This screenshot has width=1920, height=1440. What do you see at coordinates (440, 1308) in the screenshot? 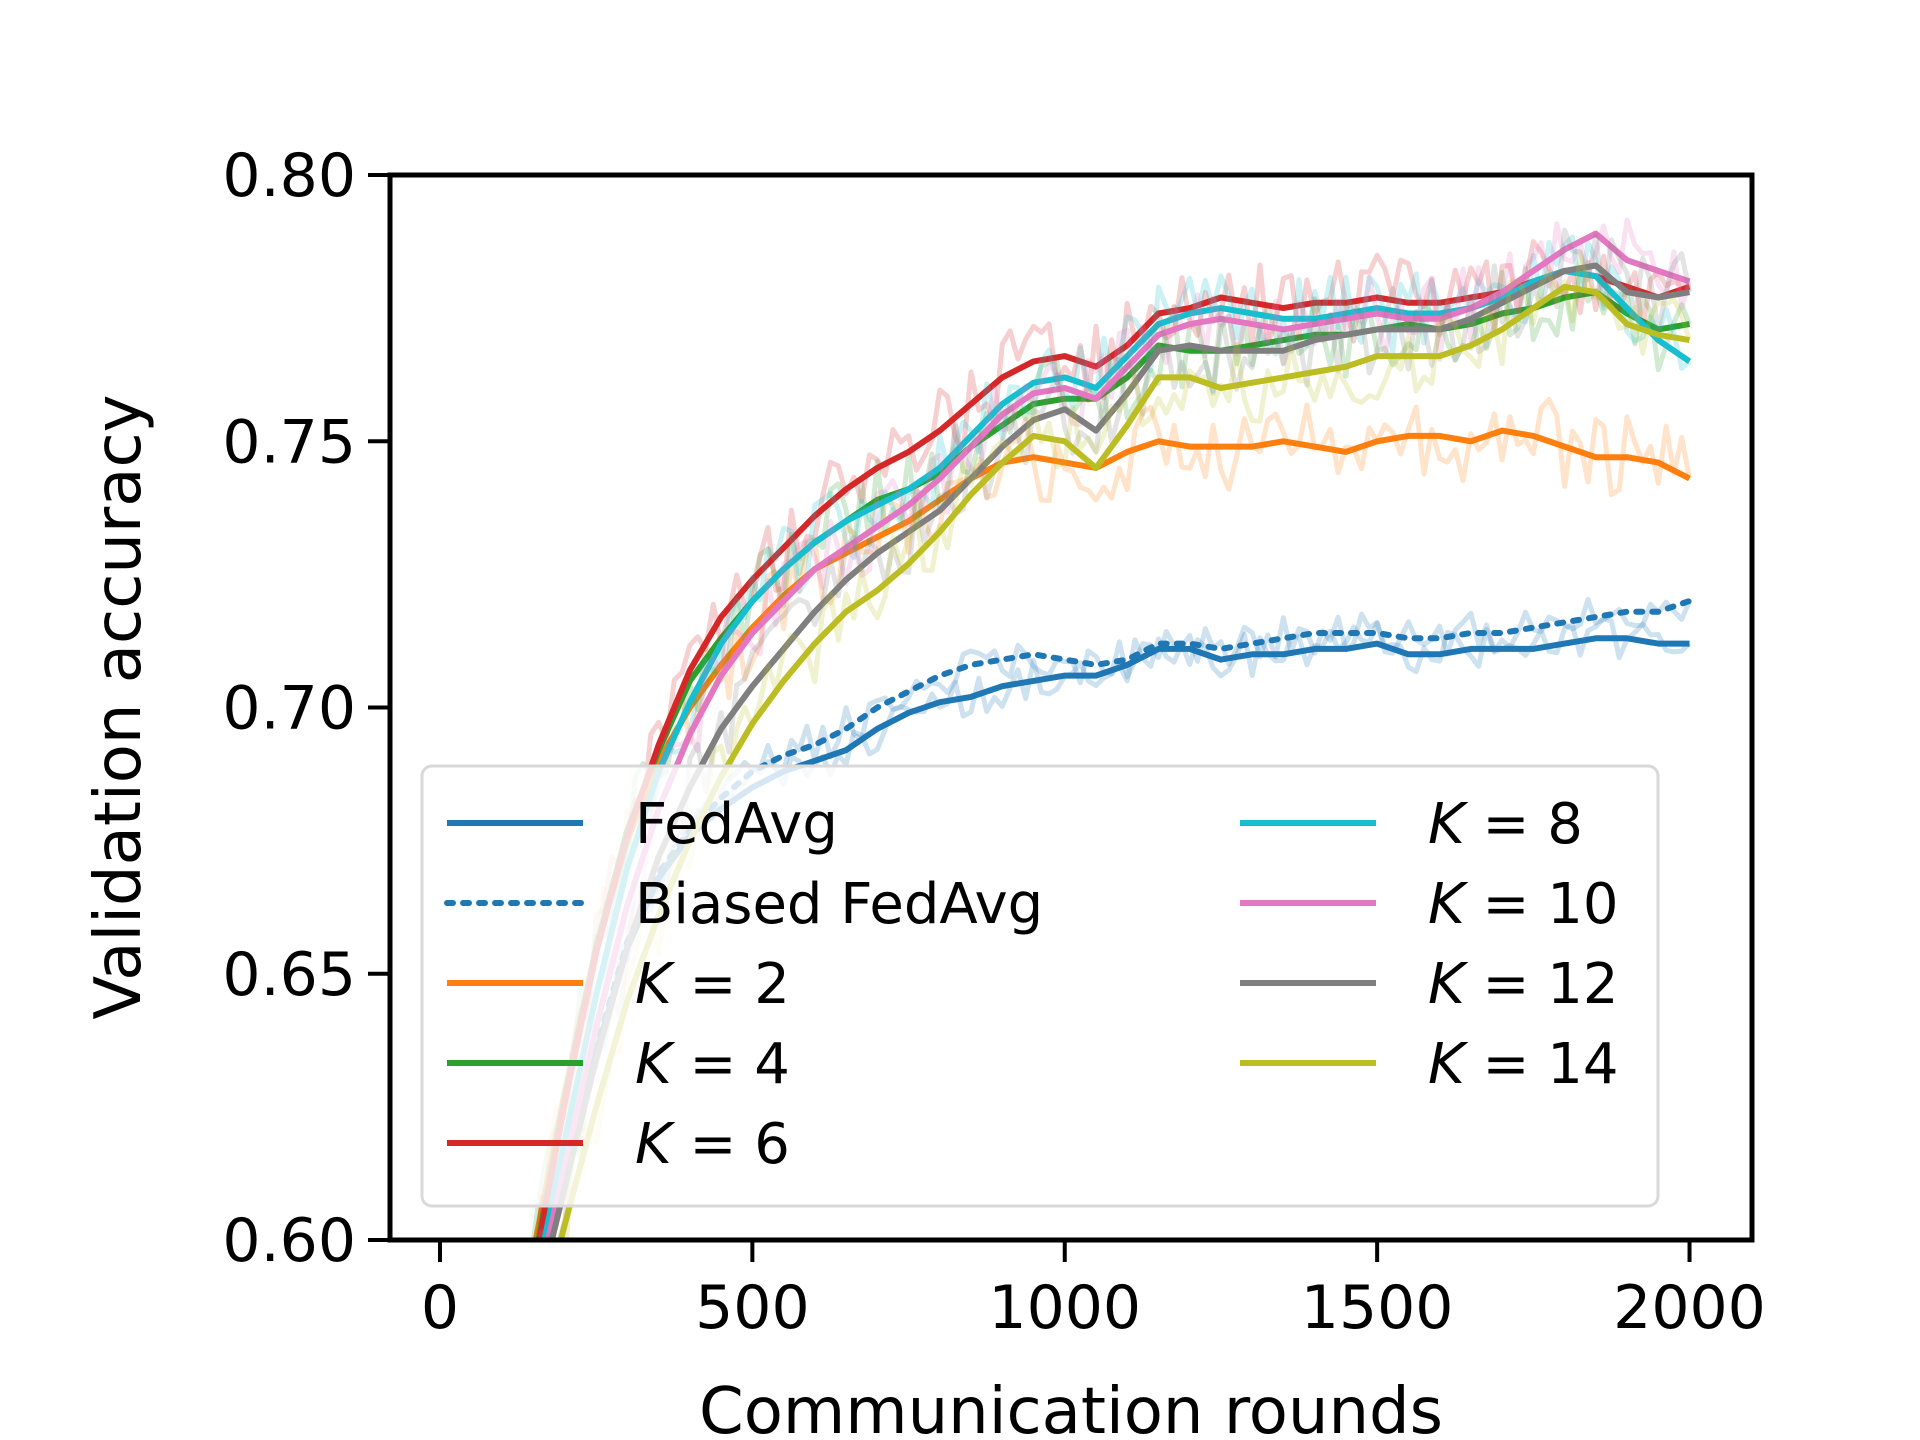
I see `x-tick-label: 0` at bounding box center [440, 1308].